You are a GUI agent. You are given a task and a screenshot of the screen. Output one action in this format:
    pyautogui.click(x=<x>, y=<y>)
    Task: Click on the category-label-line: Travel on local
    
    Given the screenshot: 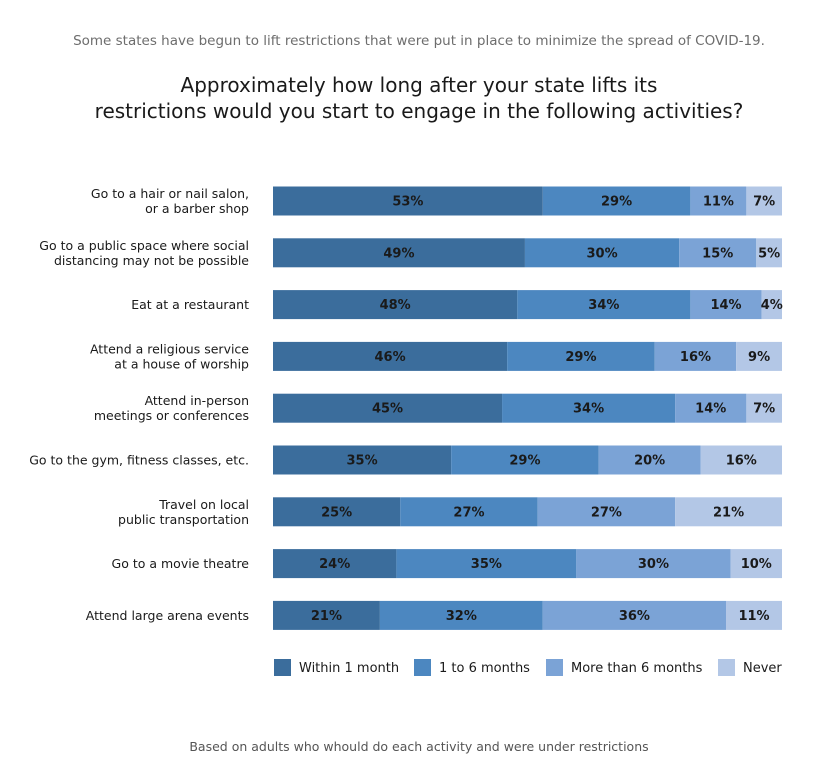 What is the action you would take?
    pyautogui.click(x=203, y=504)
    